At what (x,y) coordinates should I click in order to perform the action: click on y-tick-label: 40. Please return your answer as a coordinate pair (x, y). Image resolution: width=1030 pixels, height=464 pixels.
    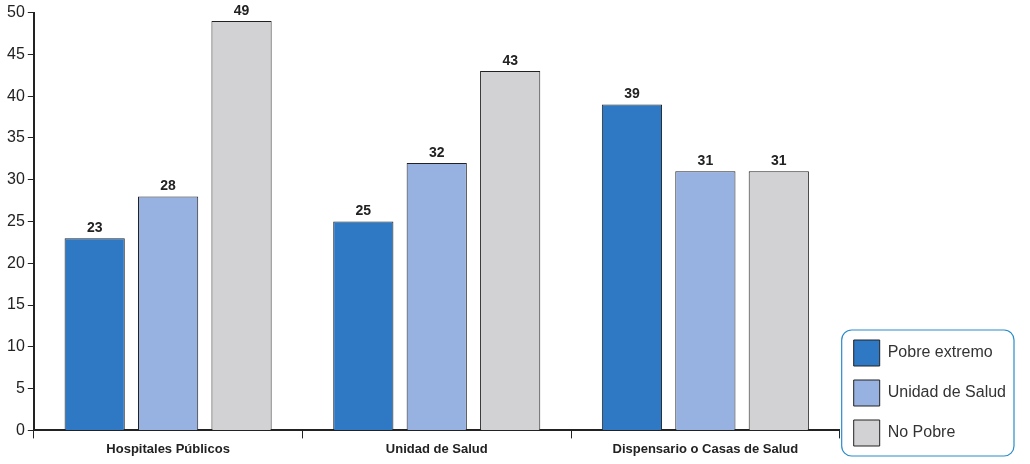
    Looking at the image, I should click on (16, 95).